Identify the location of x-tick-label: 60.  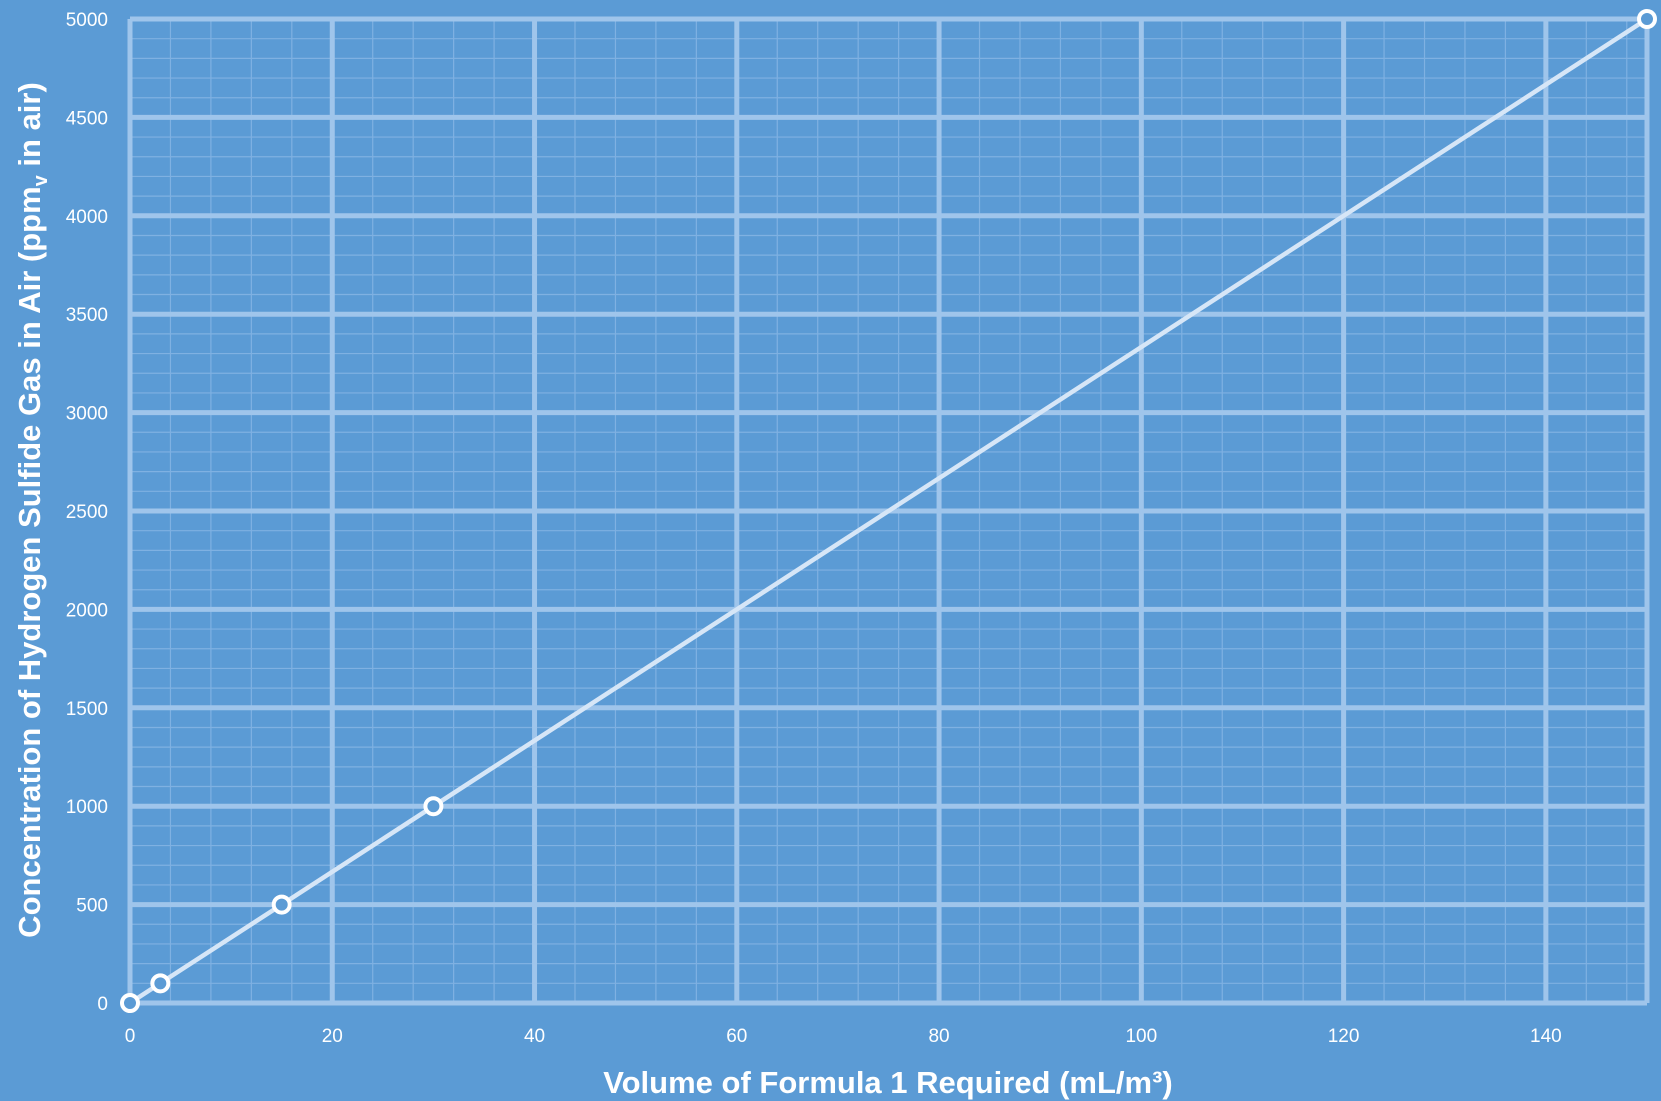
(736, 1036).